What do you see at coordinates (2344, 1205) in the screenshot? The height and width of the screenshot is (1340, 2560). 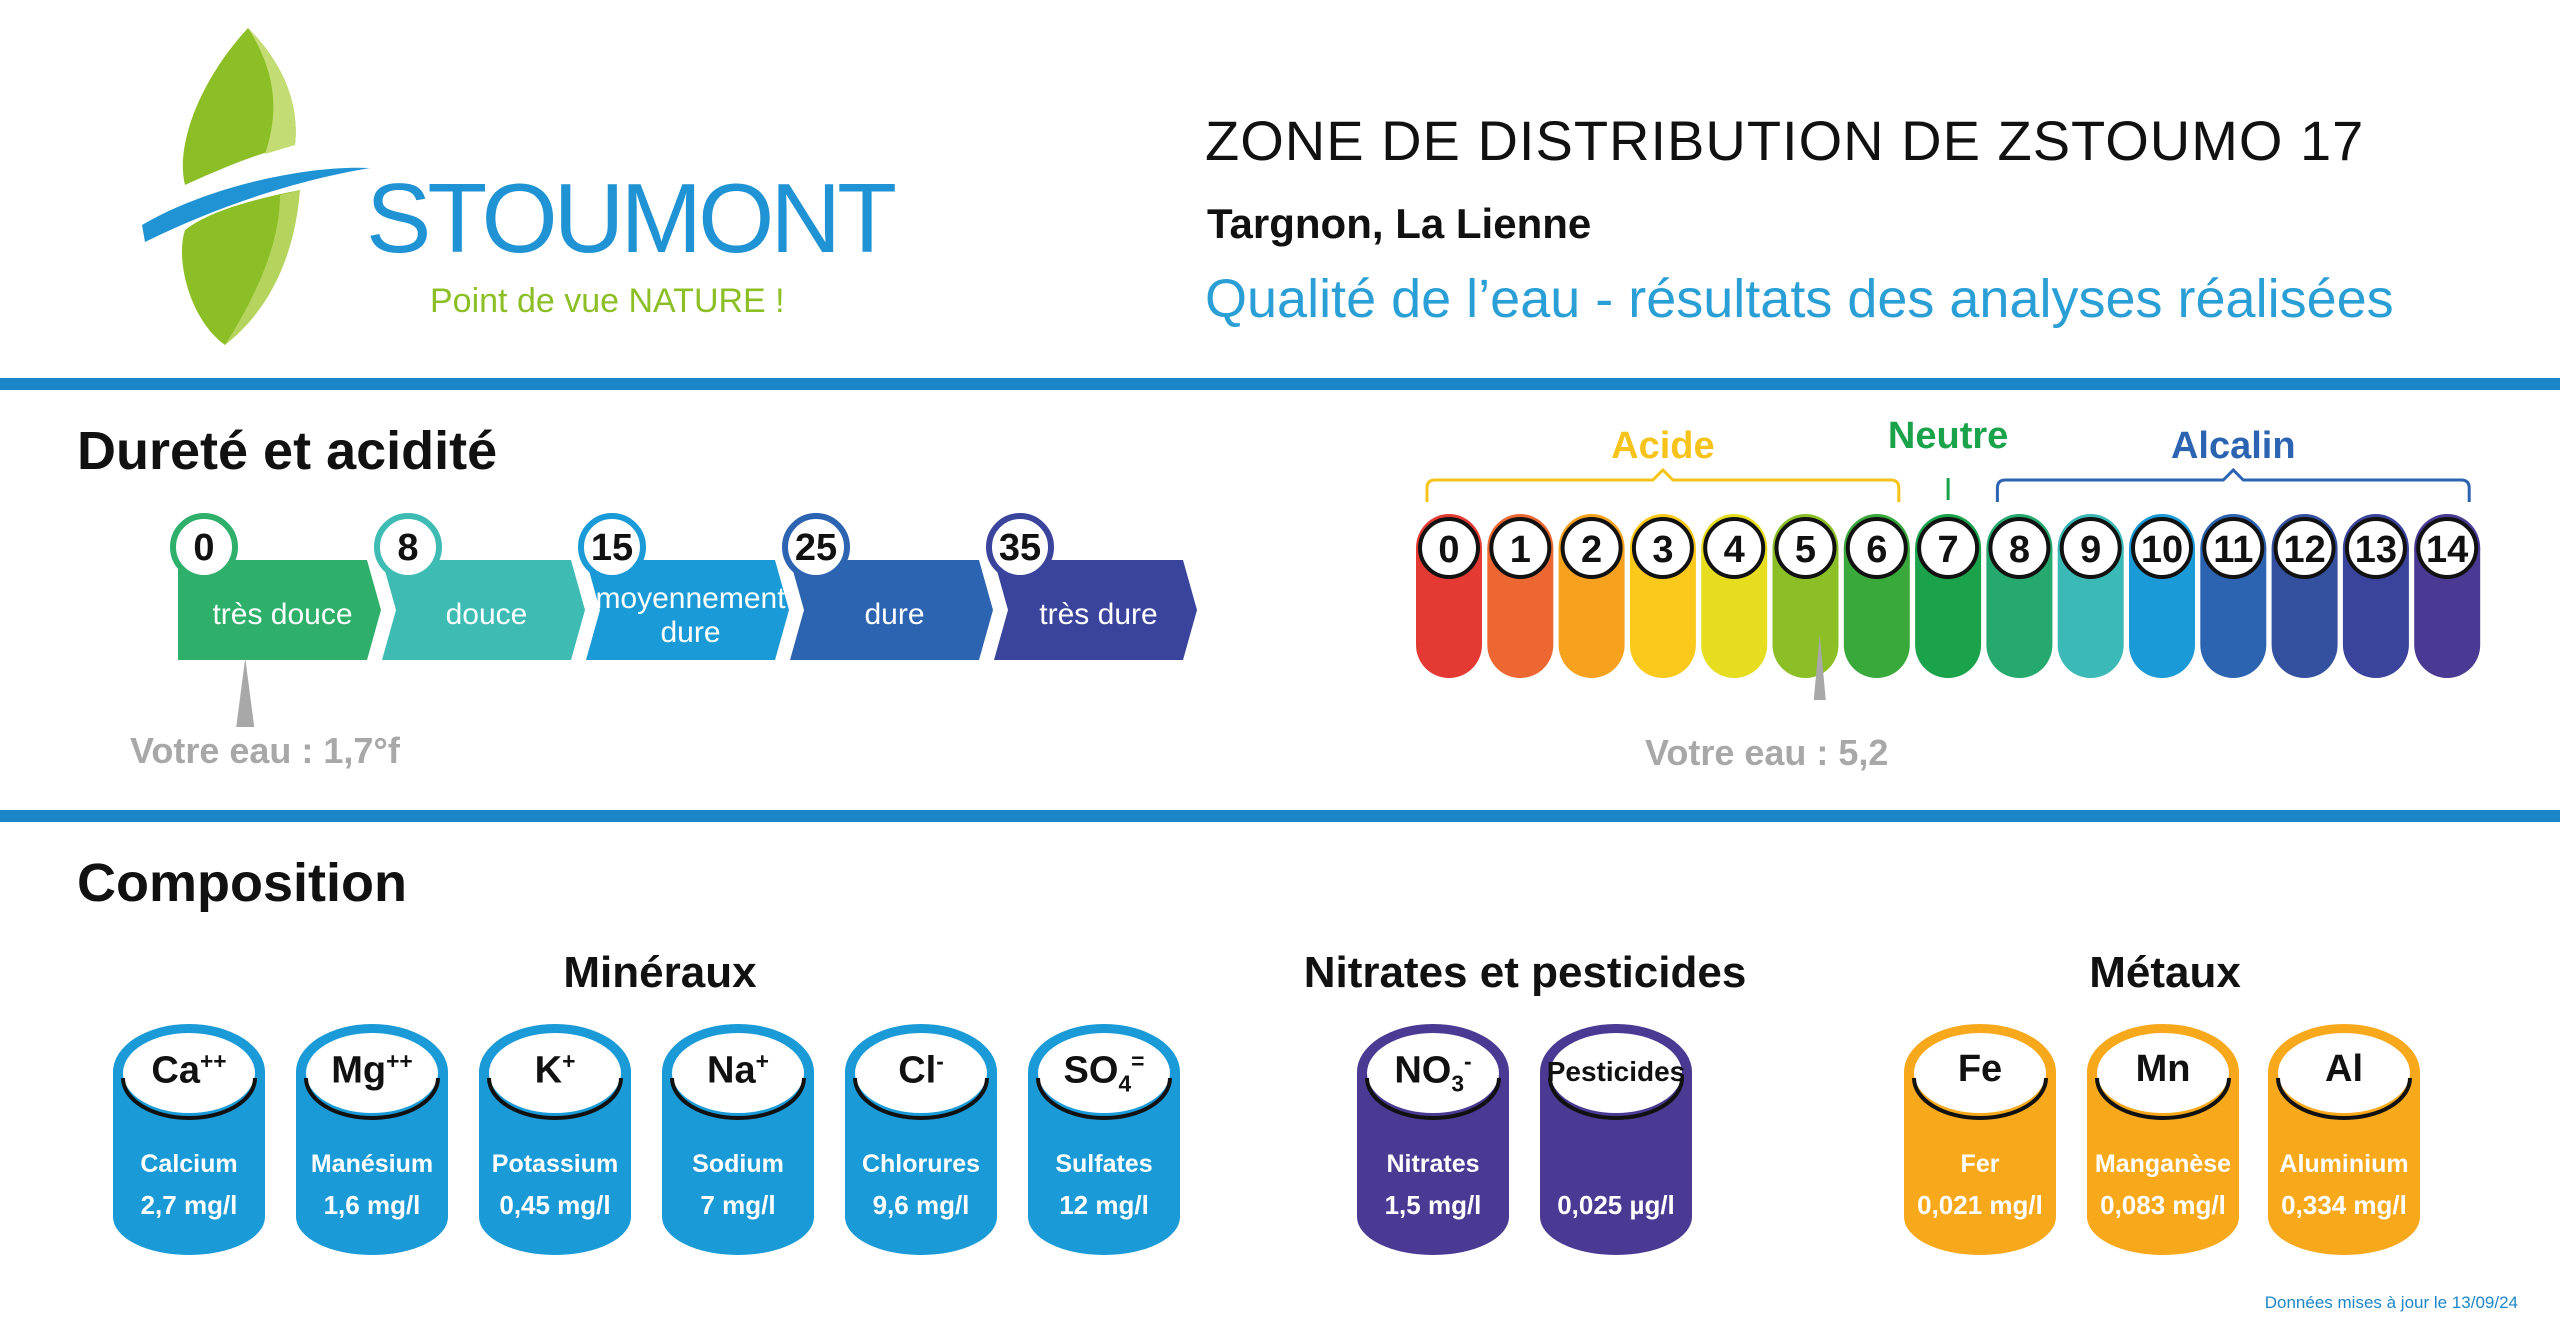 I see `element-value: 0,334 mg/l` at bounding box center [2344, 1205].